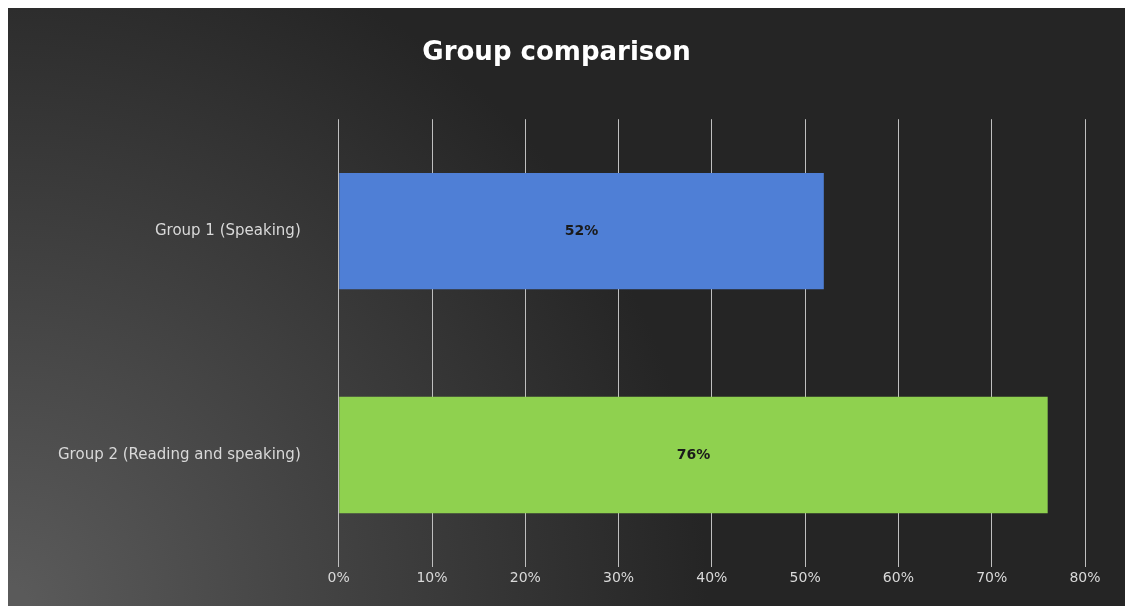 The height and width of the screenshot is (614, 1133). Describe the element at coordinates (992, 577) in the screenshot. I see `x-tick-label: 70%` at that location.